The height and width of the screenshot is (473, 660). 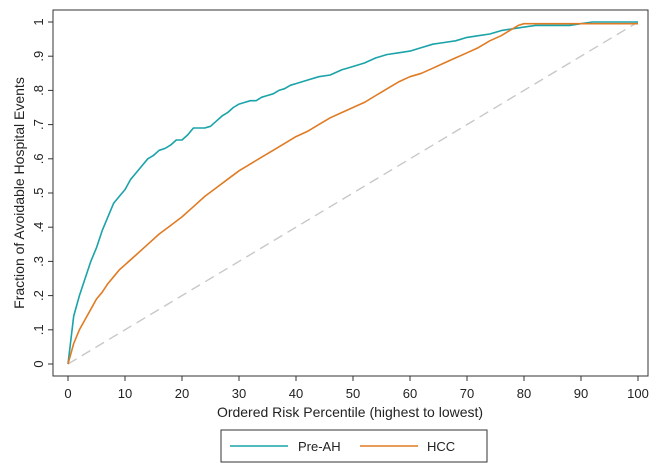 What do you see at coordinates (239, 393) in the screenshot?
I see `x-tick-label: 30` at bounding box center [239, 393].